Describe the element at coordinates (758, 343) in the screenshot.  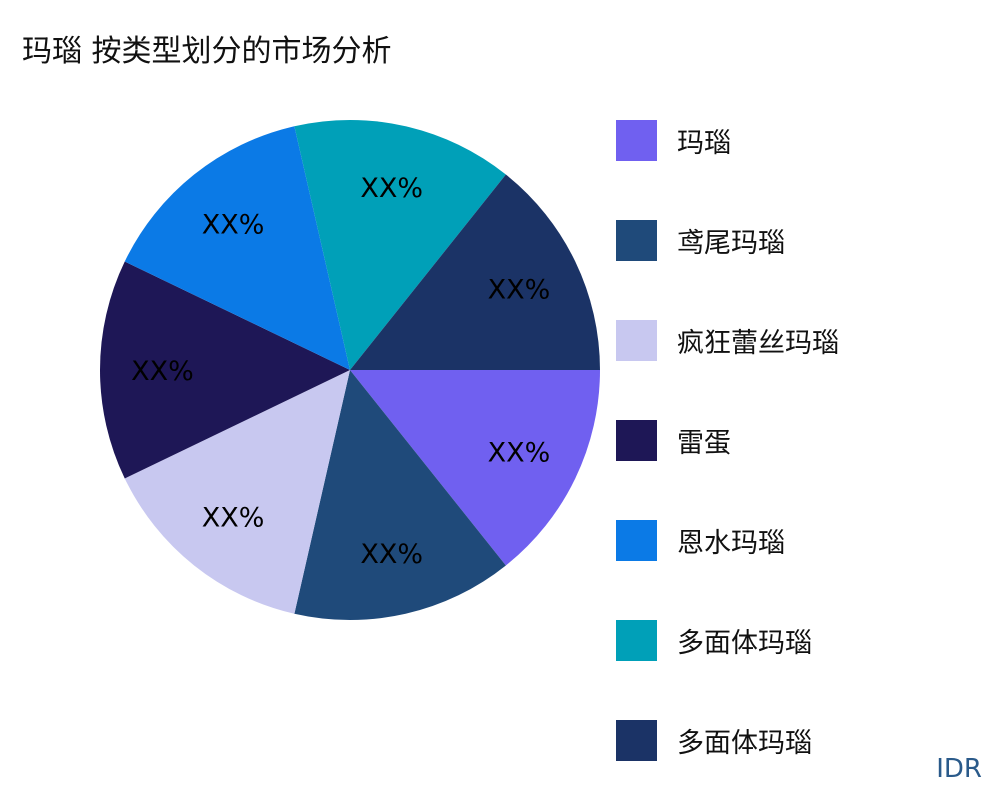
I see `legend-label: 疯狂蕾丝玛瑙` at that location.